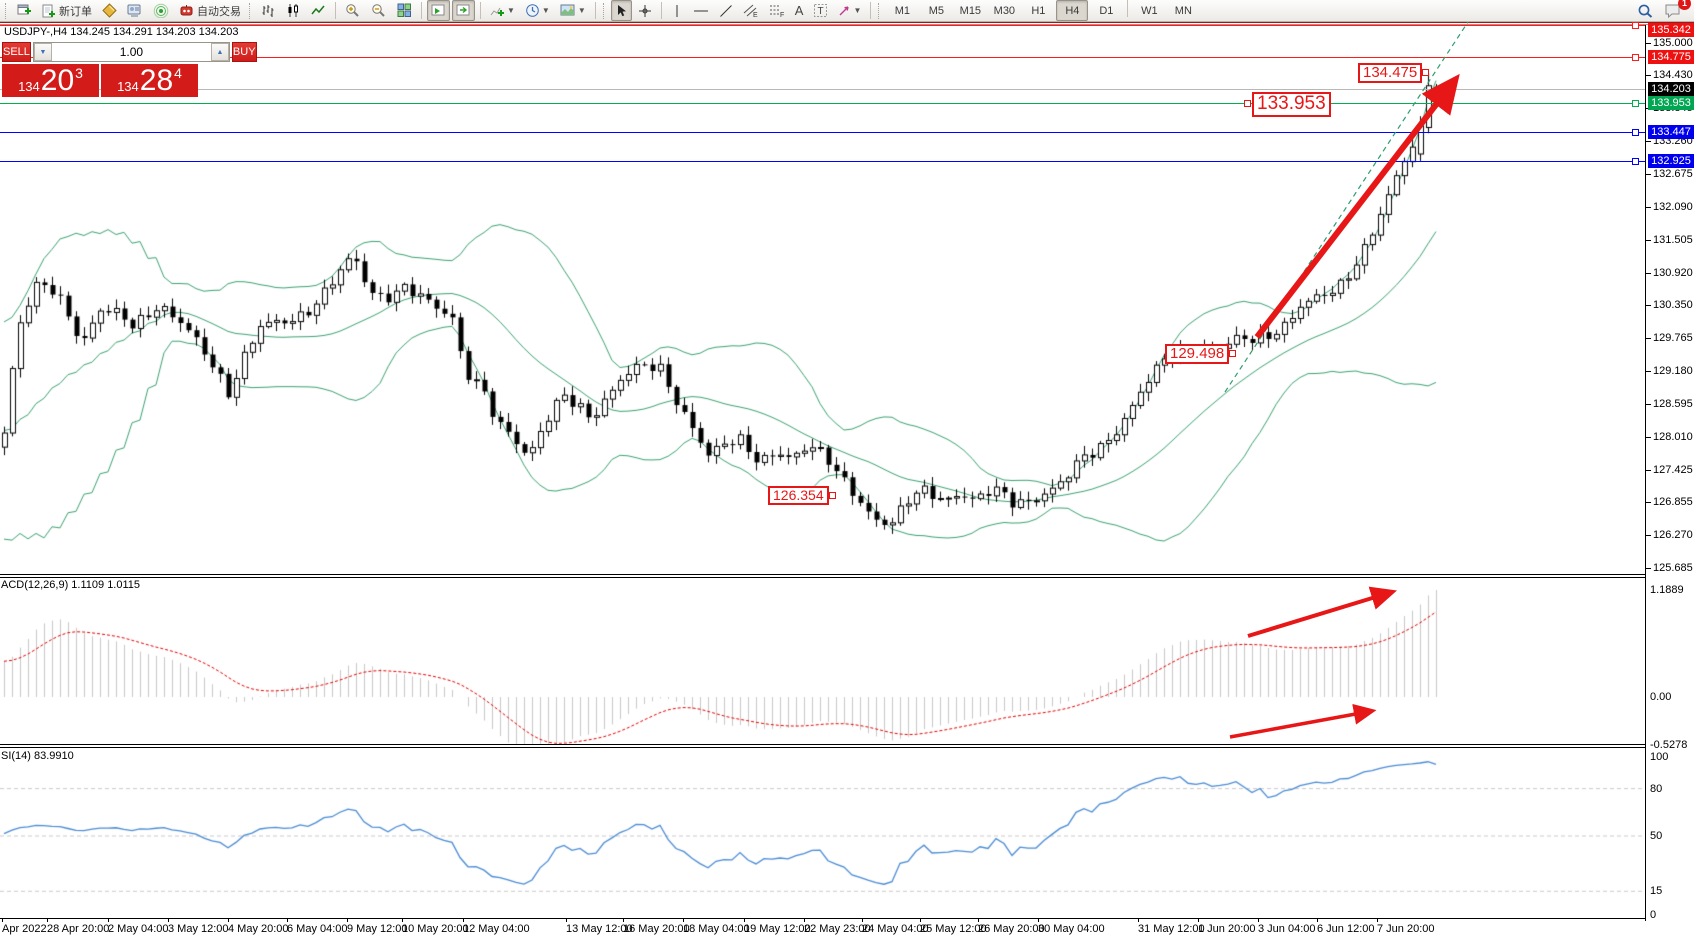  Describe the element at coordinates (777, 926) in the screenshot. I see `time-axis-label: 19 May 12:00` at that location.